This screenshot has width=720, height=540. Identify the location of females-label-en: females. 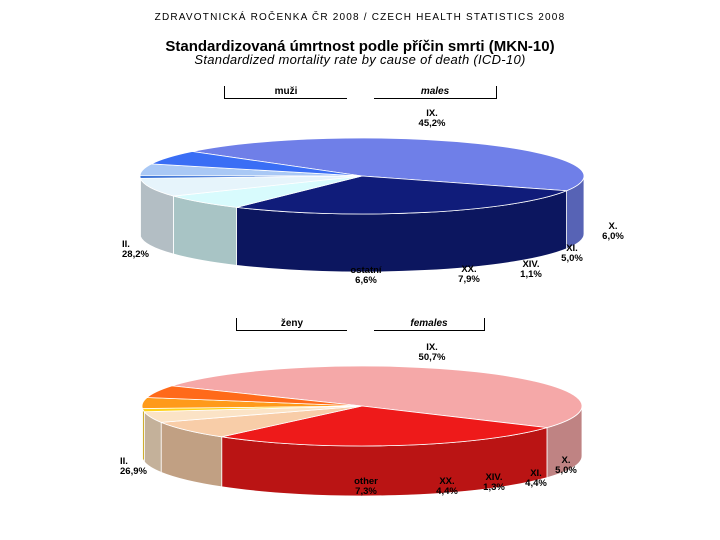
(429, 324).